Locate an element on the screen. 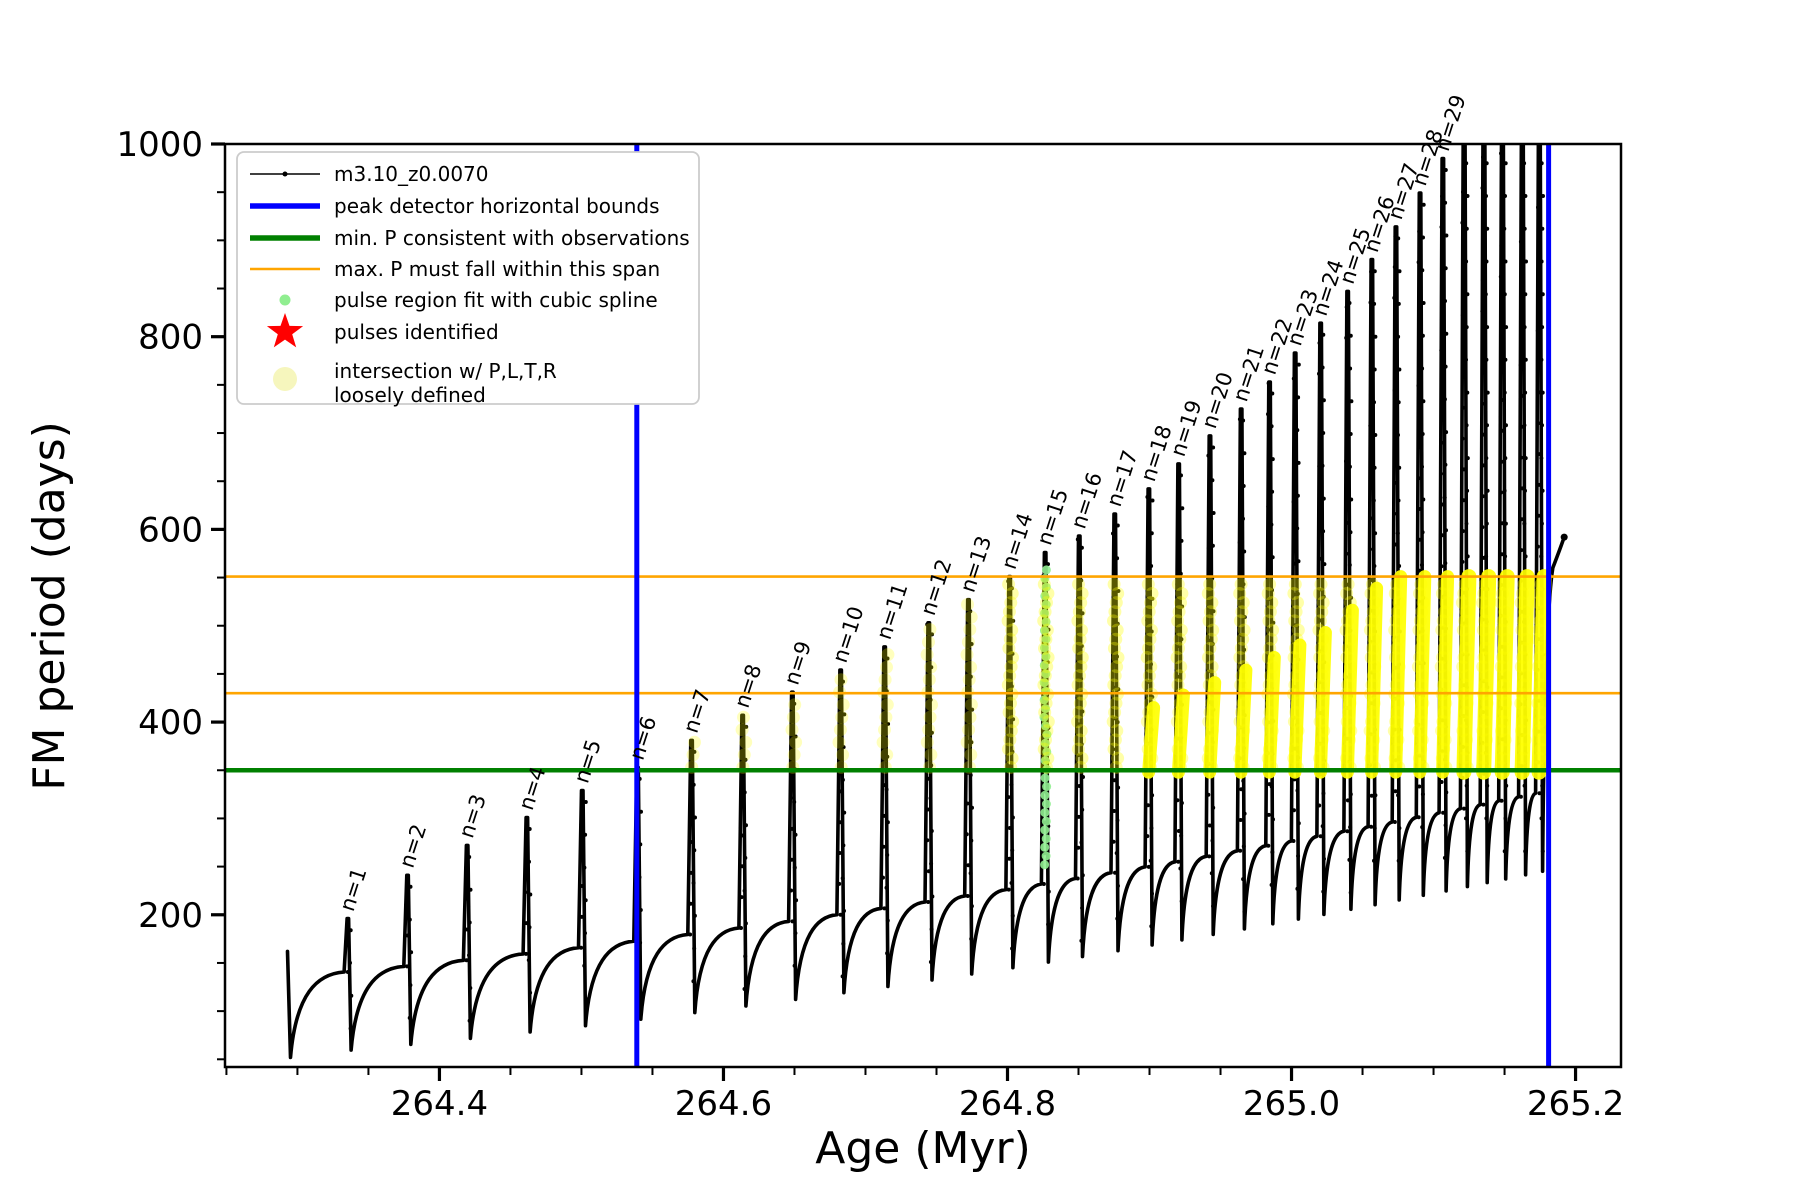 Image resolution: width=1800 pixels, height=1200 pixels. legend-label: min. P consistent with observations is located at coordinates (512, 238).